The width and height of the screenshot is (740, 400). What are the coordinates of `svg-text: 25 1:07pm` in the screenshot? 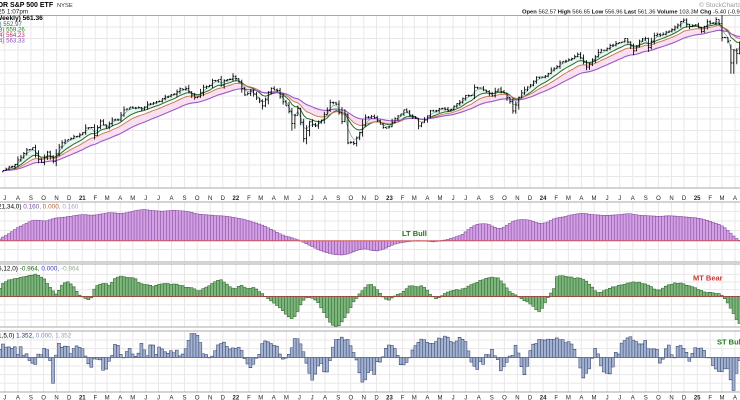 It's located at (14, 12).